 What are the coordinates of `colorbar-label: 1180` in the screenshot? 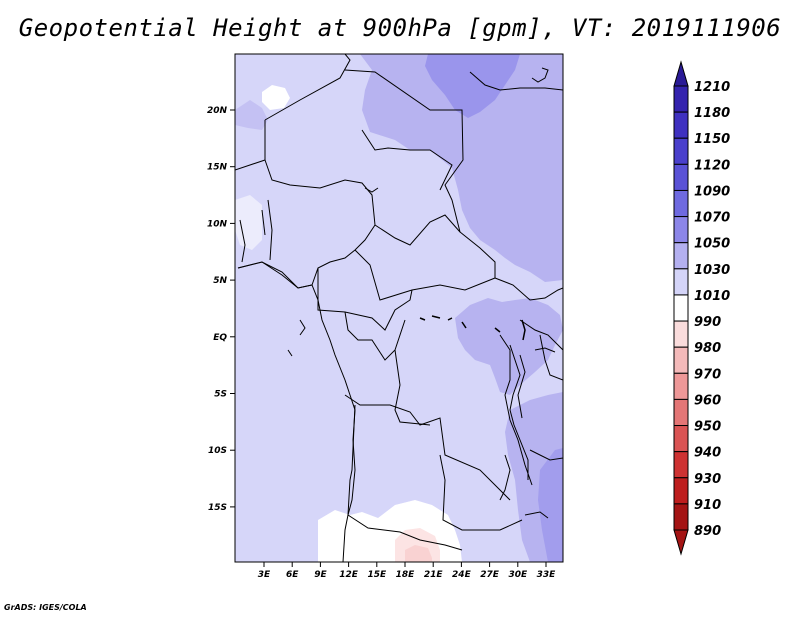 It's located at (712, 113).